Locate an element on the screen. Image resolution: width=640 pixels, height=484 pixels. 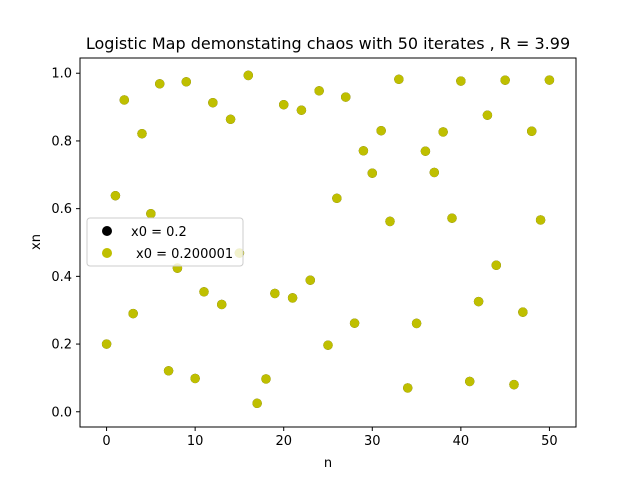
x-tick-label: 30 is located at coordinates (372, 441).